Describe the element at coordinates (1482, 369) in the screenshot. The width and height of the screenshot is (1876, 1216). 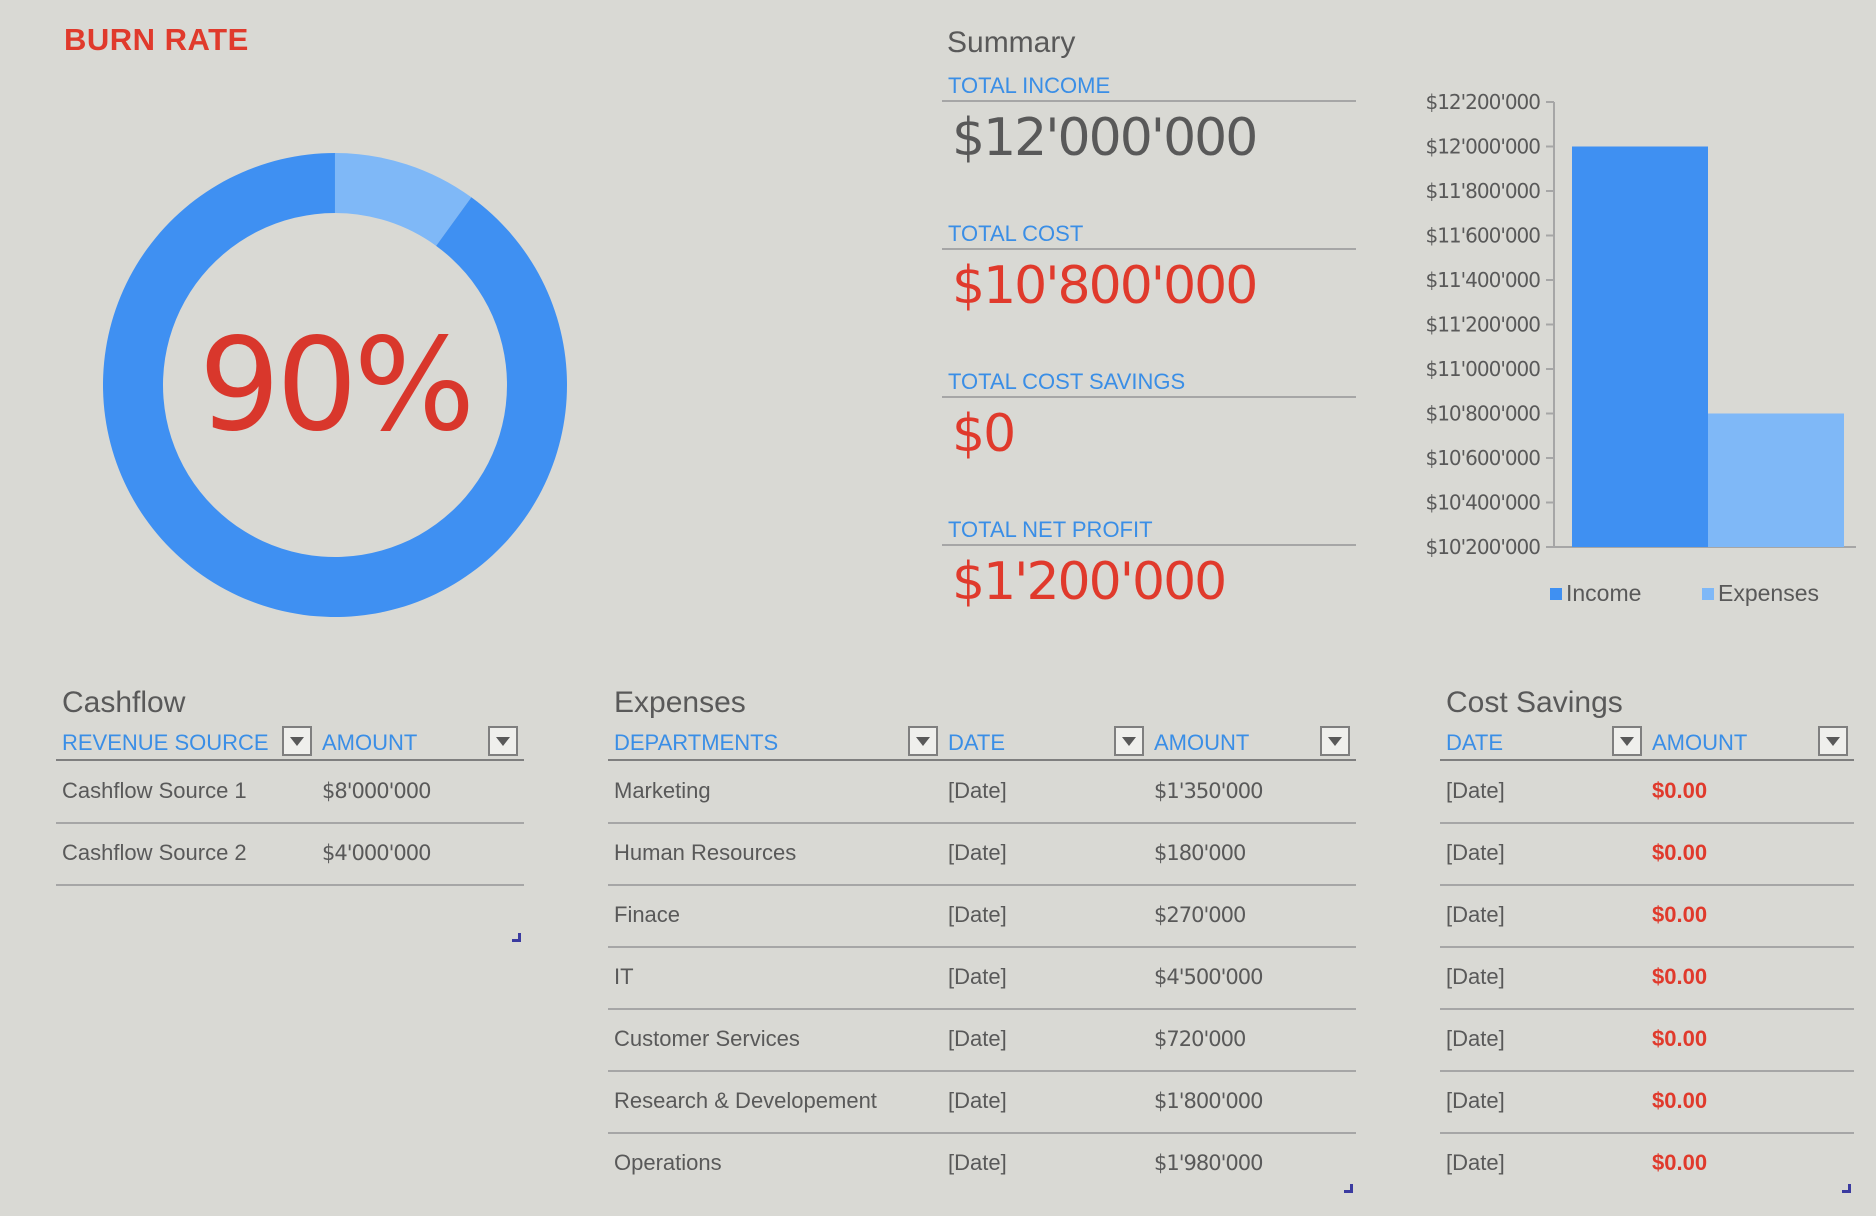
I see `y-tick-label: $11'000'000` at that location.